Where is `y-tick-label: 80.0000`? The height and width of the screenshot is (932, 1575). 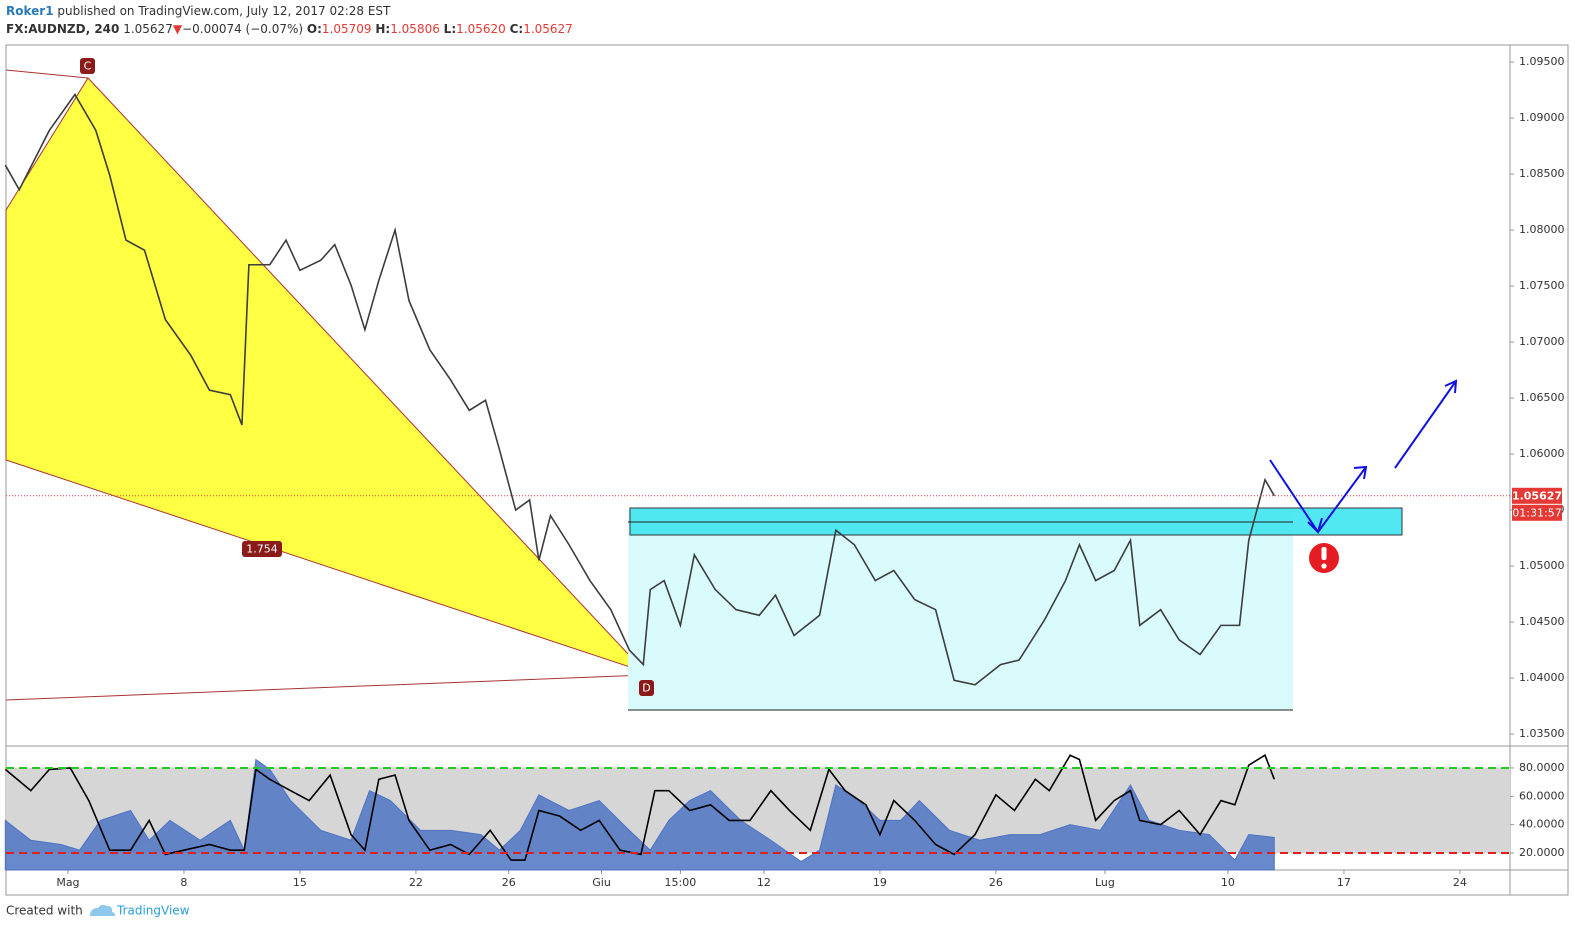
y-tick-label: 80.0000 is located at coordinates (1542, 767).